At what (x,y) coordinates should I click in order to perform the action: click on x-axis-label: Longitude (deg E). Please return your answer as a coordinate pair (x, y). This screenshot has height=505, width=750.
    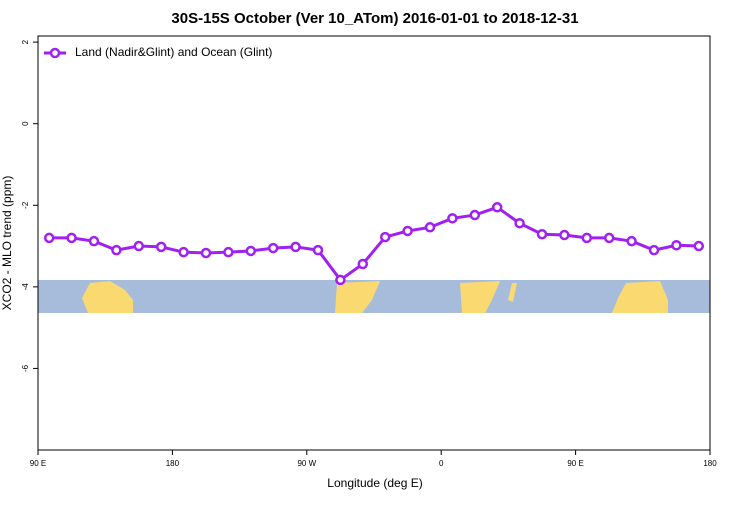
    Looking at the image, I should click on (374, 483).